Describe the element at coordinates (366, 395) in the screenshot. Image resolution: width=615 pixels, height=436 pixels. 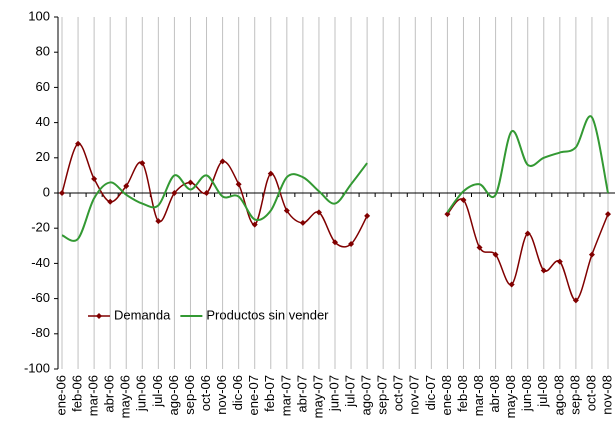
I see `x-tick-label: ago-07` at that location.